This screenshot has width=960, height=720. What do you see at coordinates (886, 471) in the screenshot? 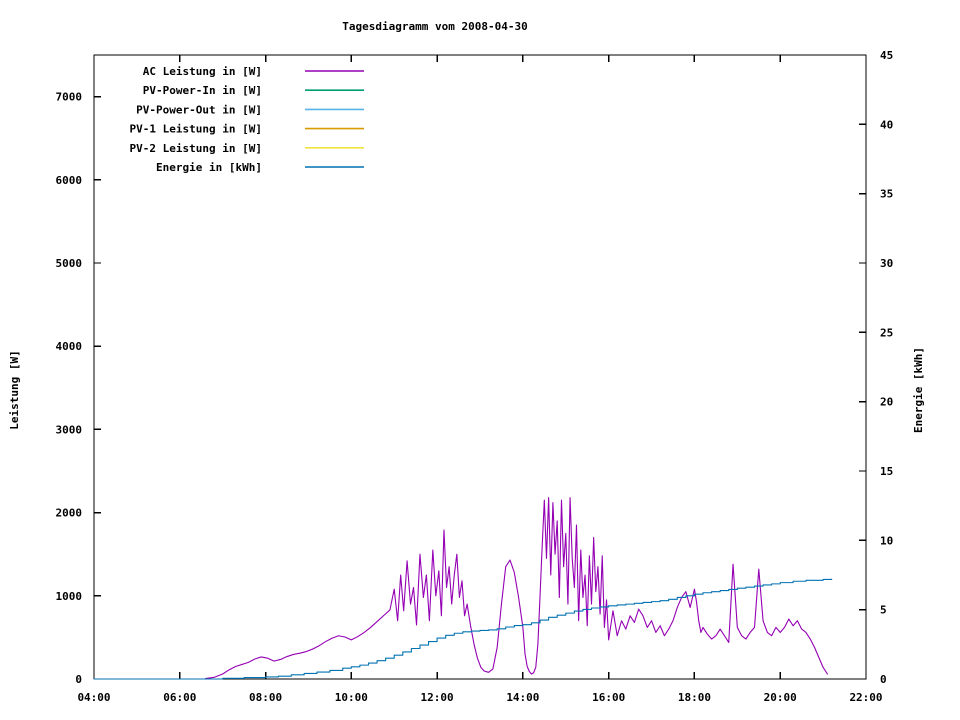
I see `y2-tick-label: 15` at bounding box center [886, 471].